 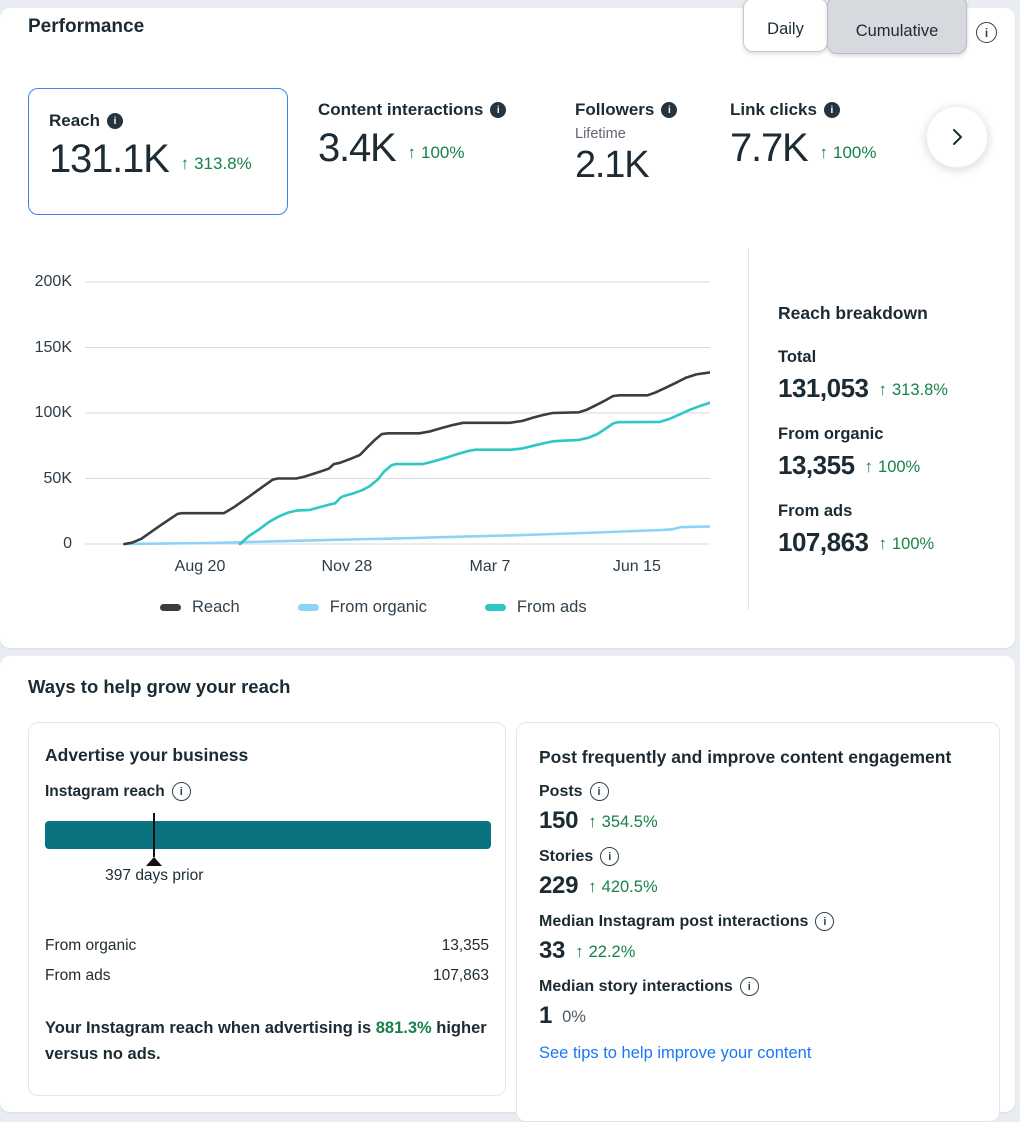 What do you see at coordinates (115, 121) in the screenshot?
I see `reach-info-icon: i` at bounding box center [115, 121].